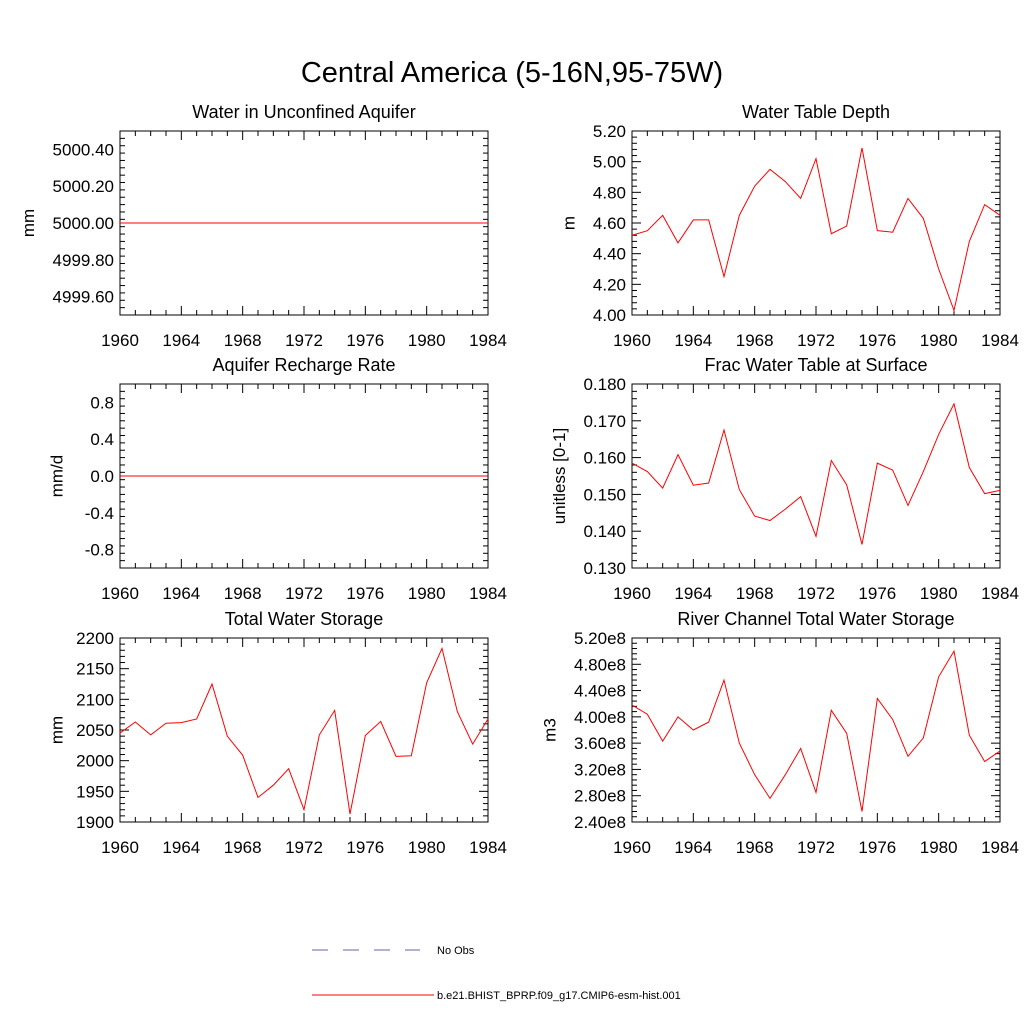  Describe the element at coordinates (568, 223) in the screenshot. I see `y-axis-label: m` at that location.